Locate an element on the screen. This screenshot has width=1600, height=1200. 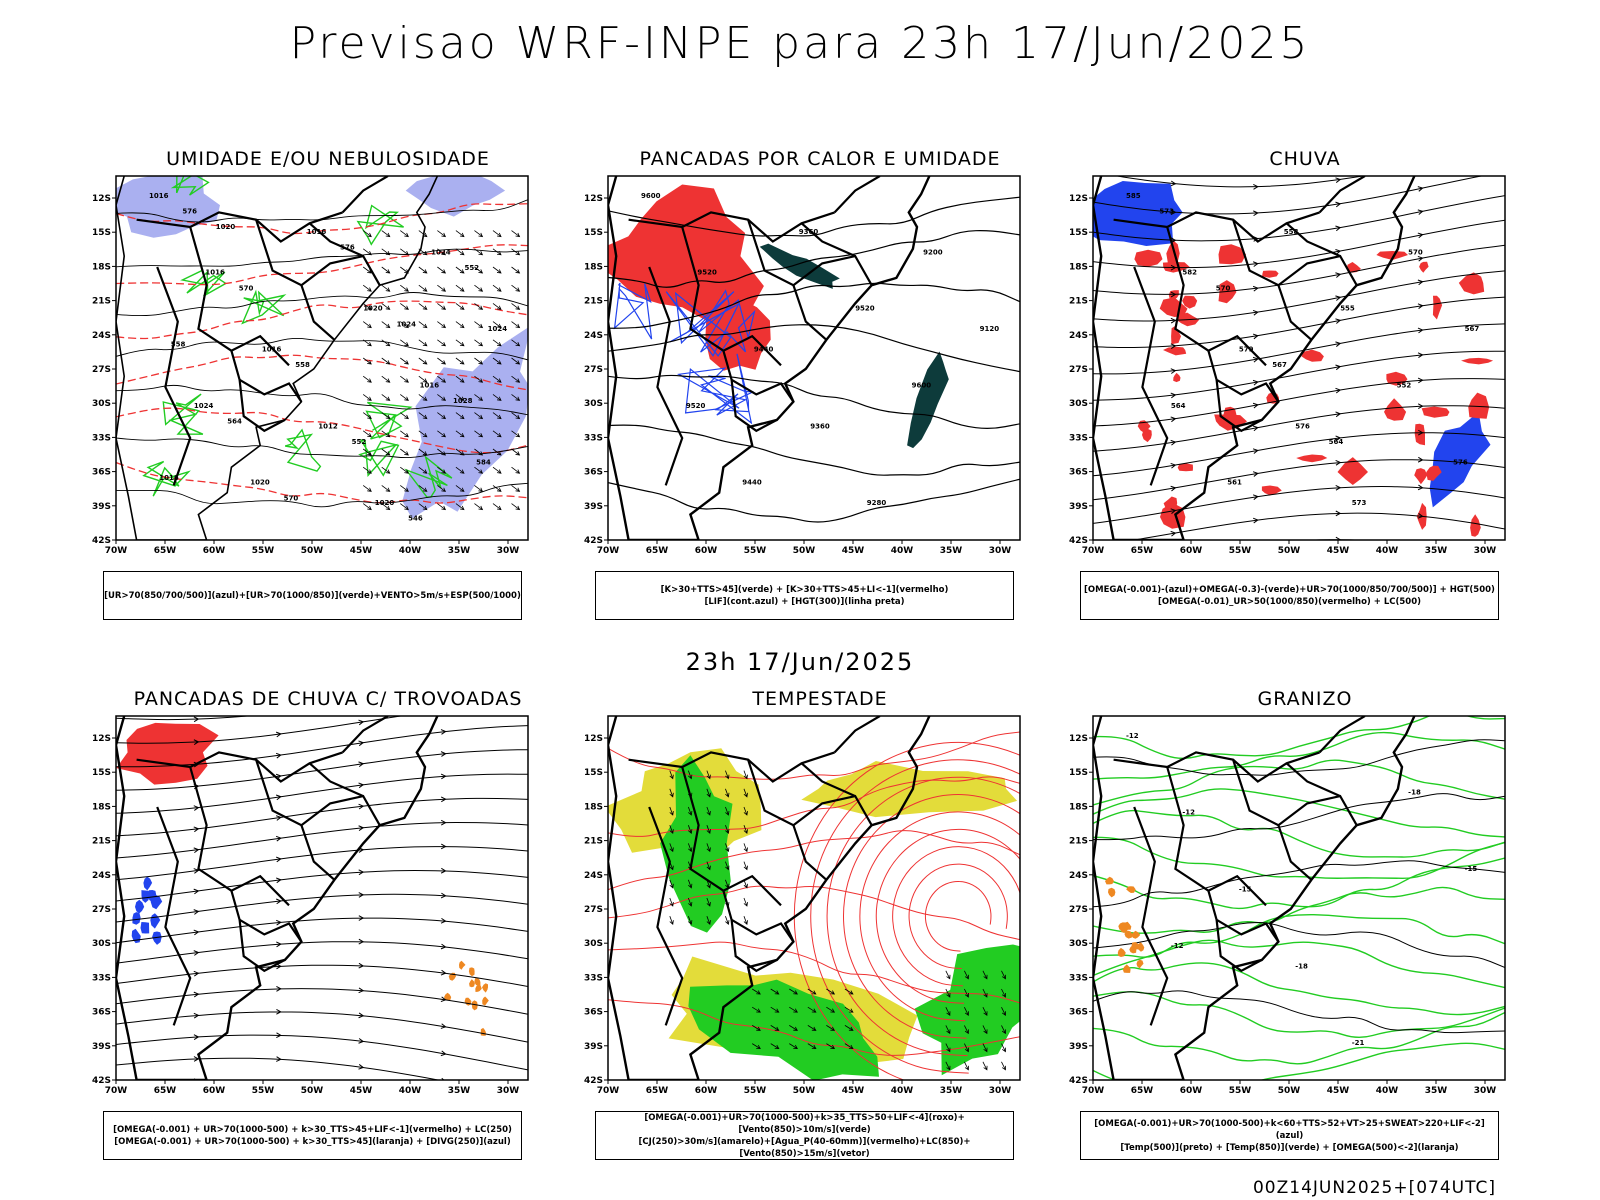
contour-label: 1020 is located at coordinates (385, 503).